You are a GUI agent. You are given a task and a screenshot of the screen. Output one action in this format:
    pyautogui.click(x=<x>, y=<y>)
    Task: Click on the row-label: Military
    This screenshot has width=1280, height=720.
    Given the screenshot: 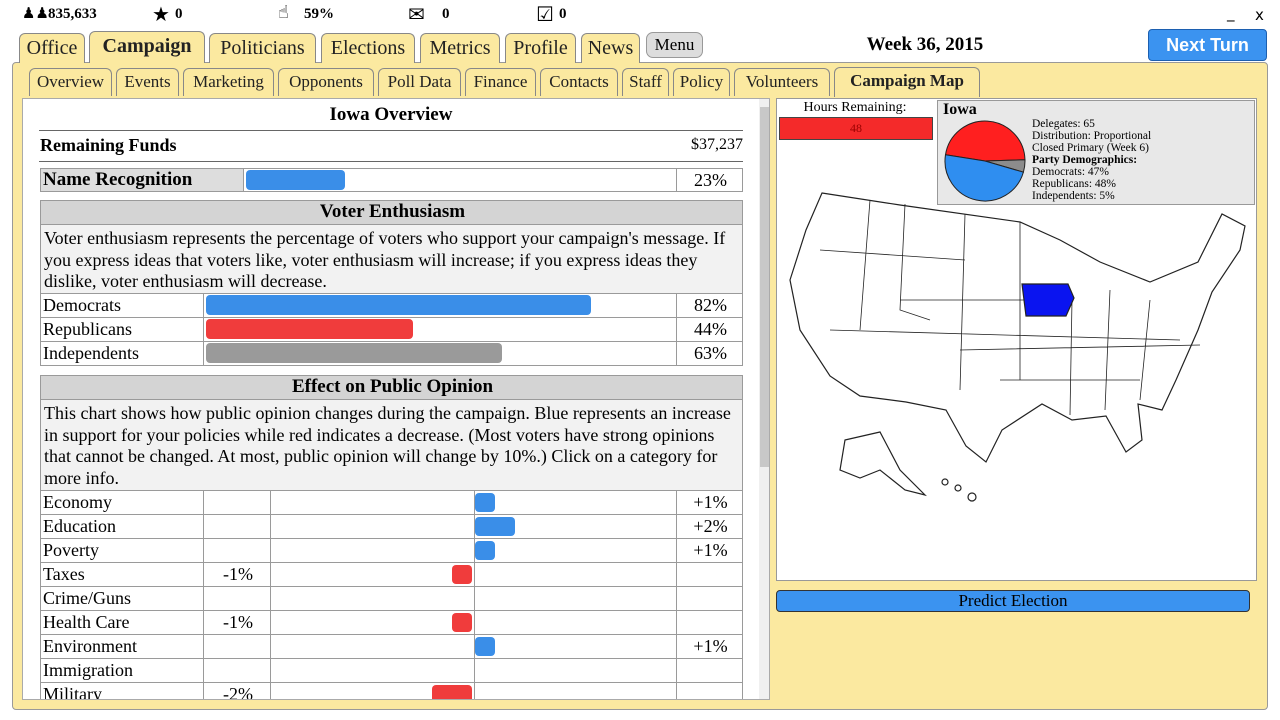 What is the action you would take?
    pyautogui.click(x=122, y=690)
    